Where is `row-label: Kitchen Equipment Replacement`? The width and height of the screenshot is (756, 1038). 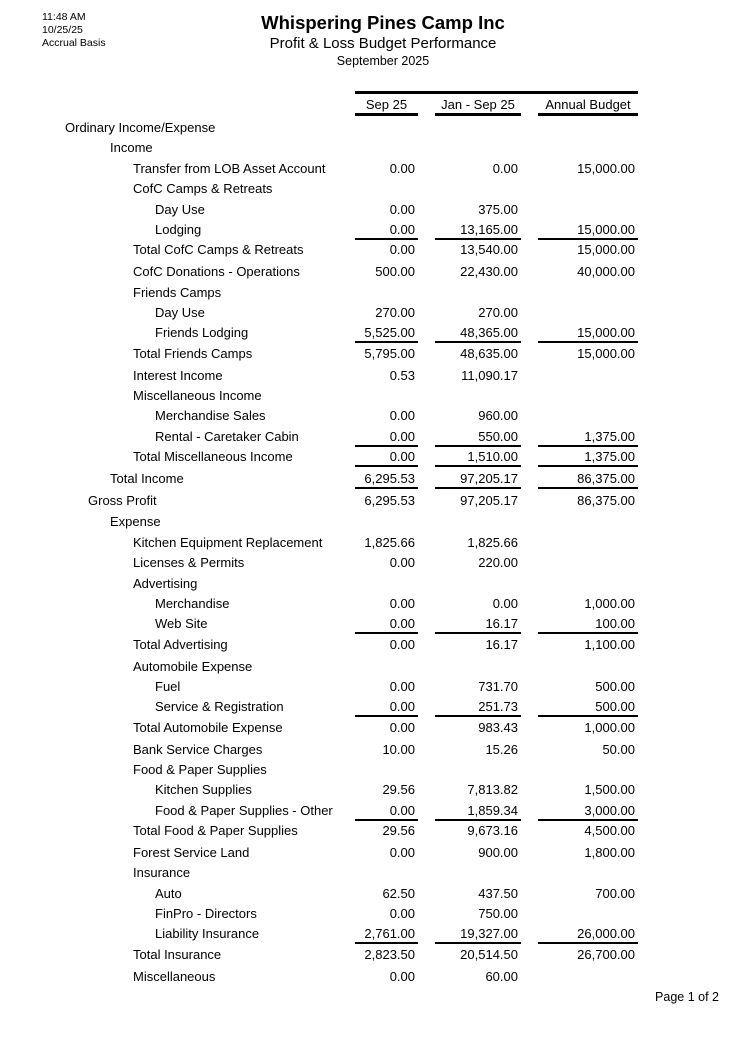 row-label: Kitchen Equipment Replacement is located at coordinates (228, 542).